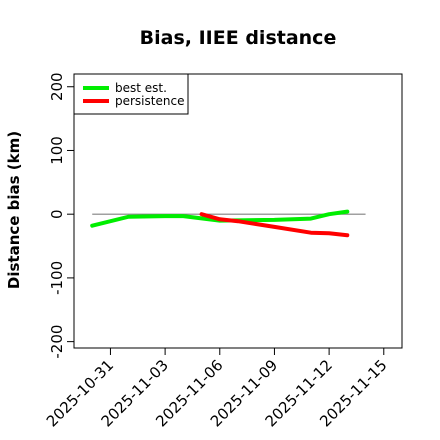 The image size is (440, 440). I want to click on legend-label-persistence: persistence, so click(149, 101).